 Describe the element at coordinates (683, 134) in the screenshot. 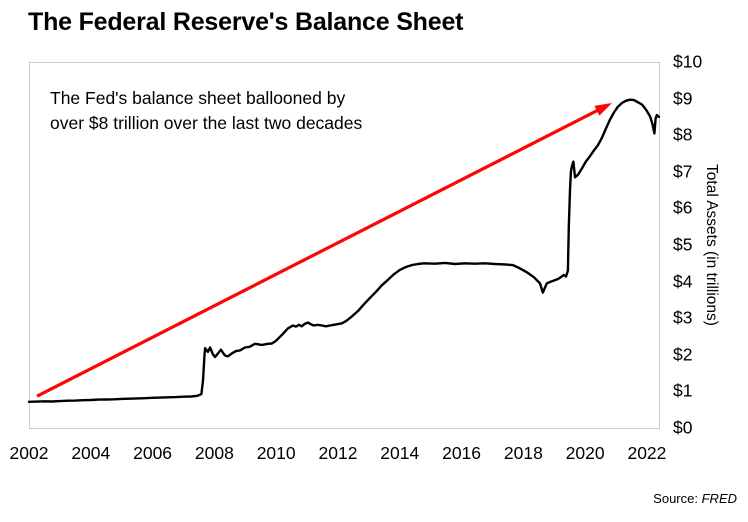

I see `y-tick-label: $8` at that location.